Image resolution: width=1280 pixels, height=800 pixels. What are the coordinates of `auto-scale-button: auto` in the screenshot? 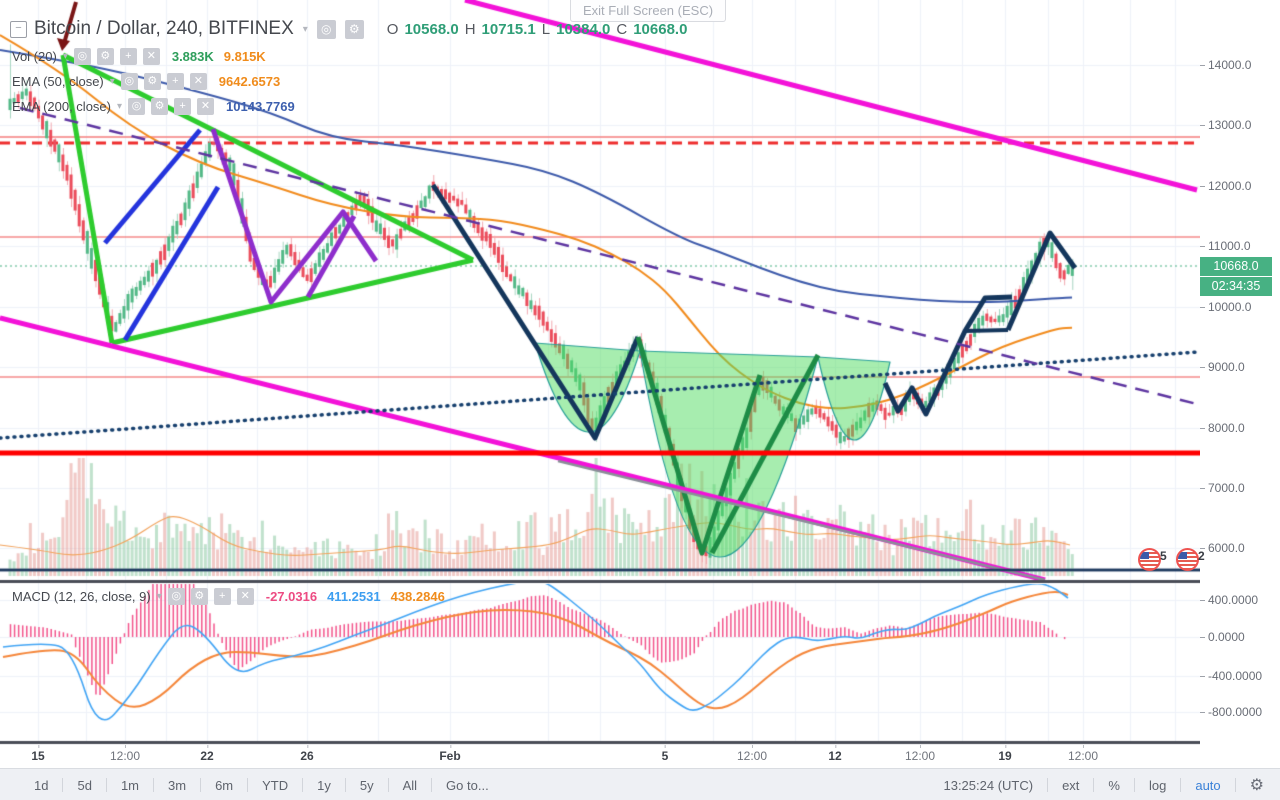 It's located at (1208, 785).